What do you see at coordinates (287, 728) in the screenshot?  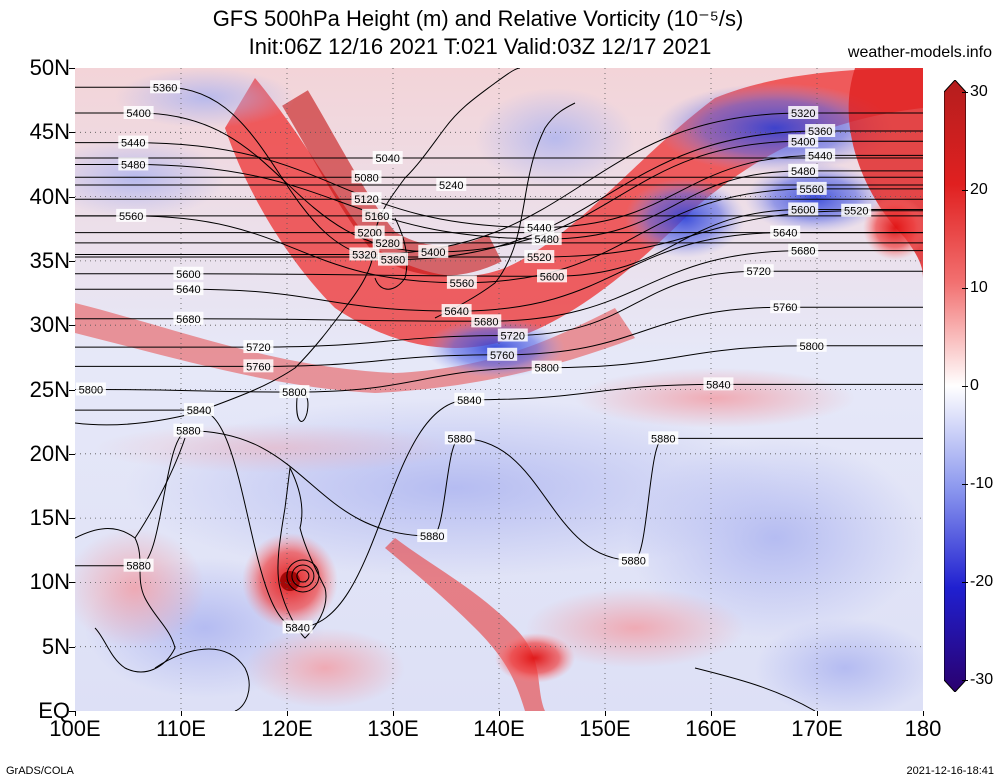 I see `longitude-label: 120E` at bounding box center [287, 728].